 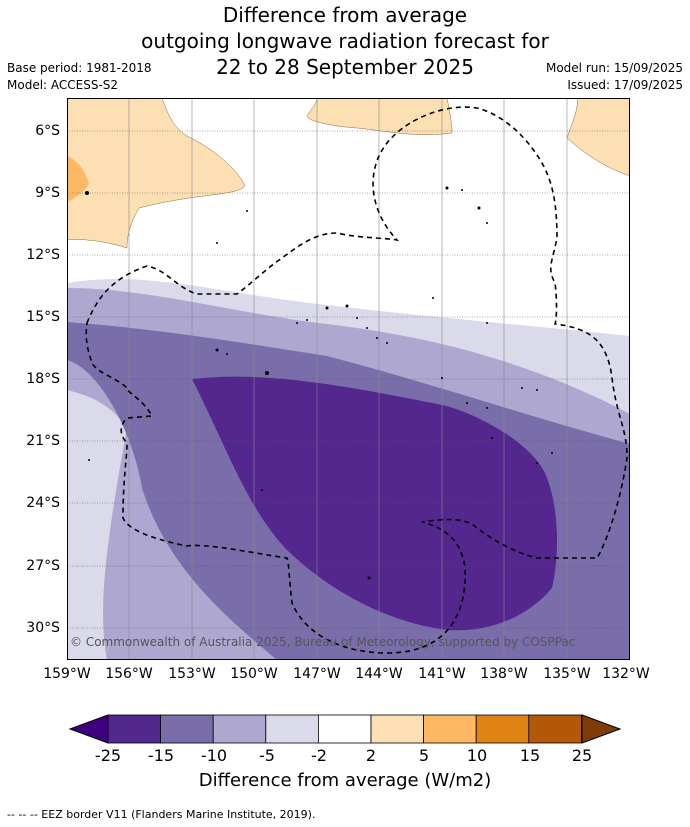 What do you see at coordinates (319, 755) in the screenshot?
I see `colorbar-tick: -2` at bounding box center [319, 755].